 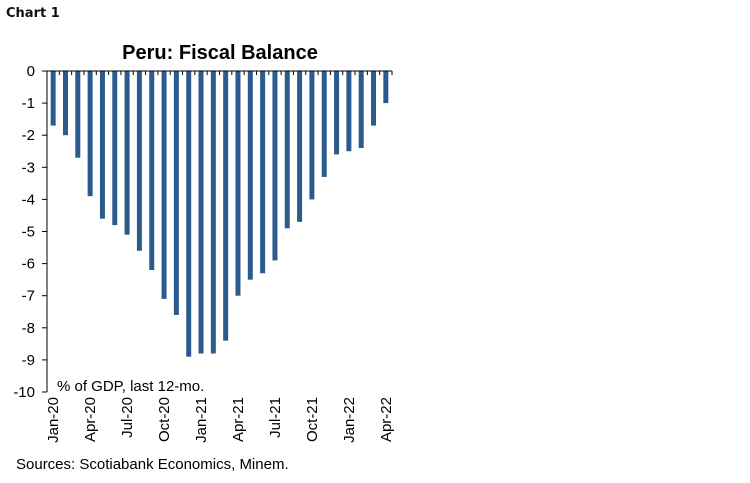 What do you see at coordinates (28, 360) in the screenshot?
I see `y-tick-label: -9` at bounding box center [28, 360].